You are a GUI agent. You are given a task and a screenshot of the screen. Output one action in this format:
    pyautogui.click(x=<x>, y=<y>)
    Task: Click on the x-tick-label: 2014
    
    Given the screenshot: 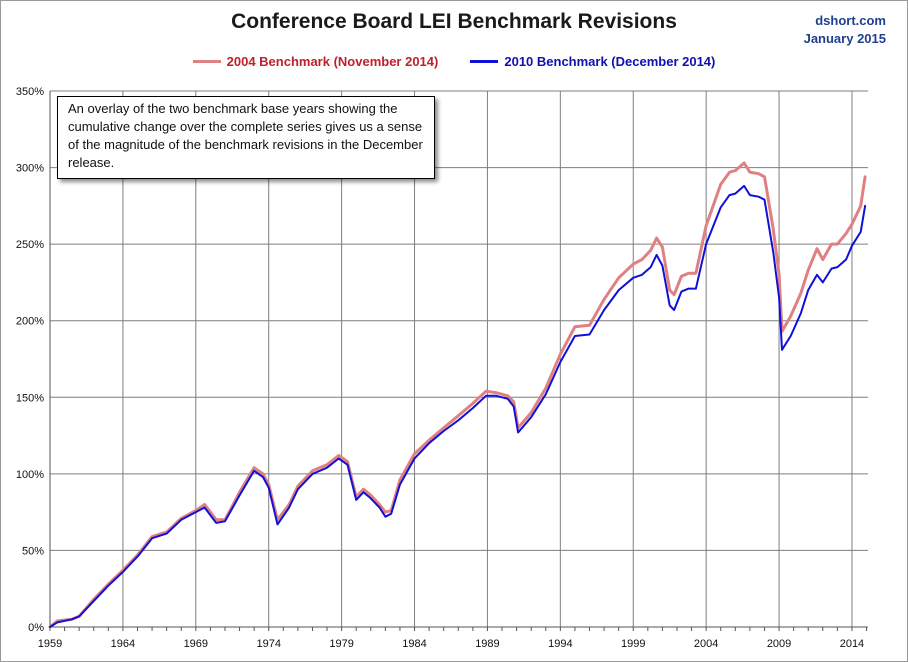 What is the action you would take?
    pyautogui.click(x=852, y=644)
    